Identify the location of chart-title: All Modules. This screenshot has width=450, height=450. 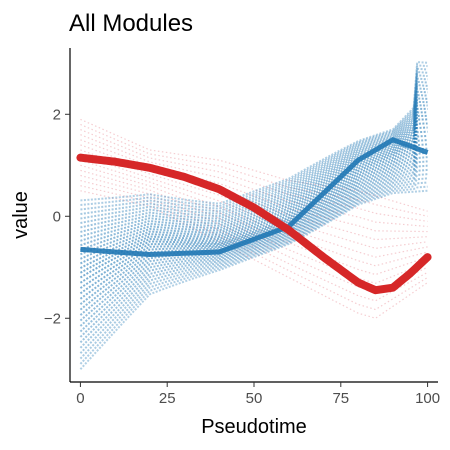
(131, 23).